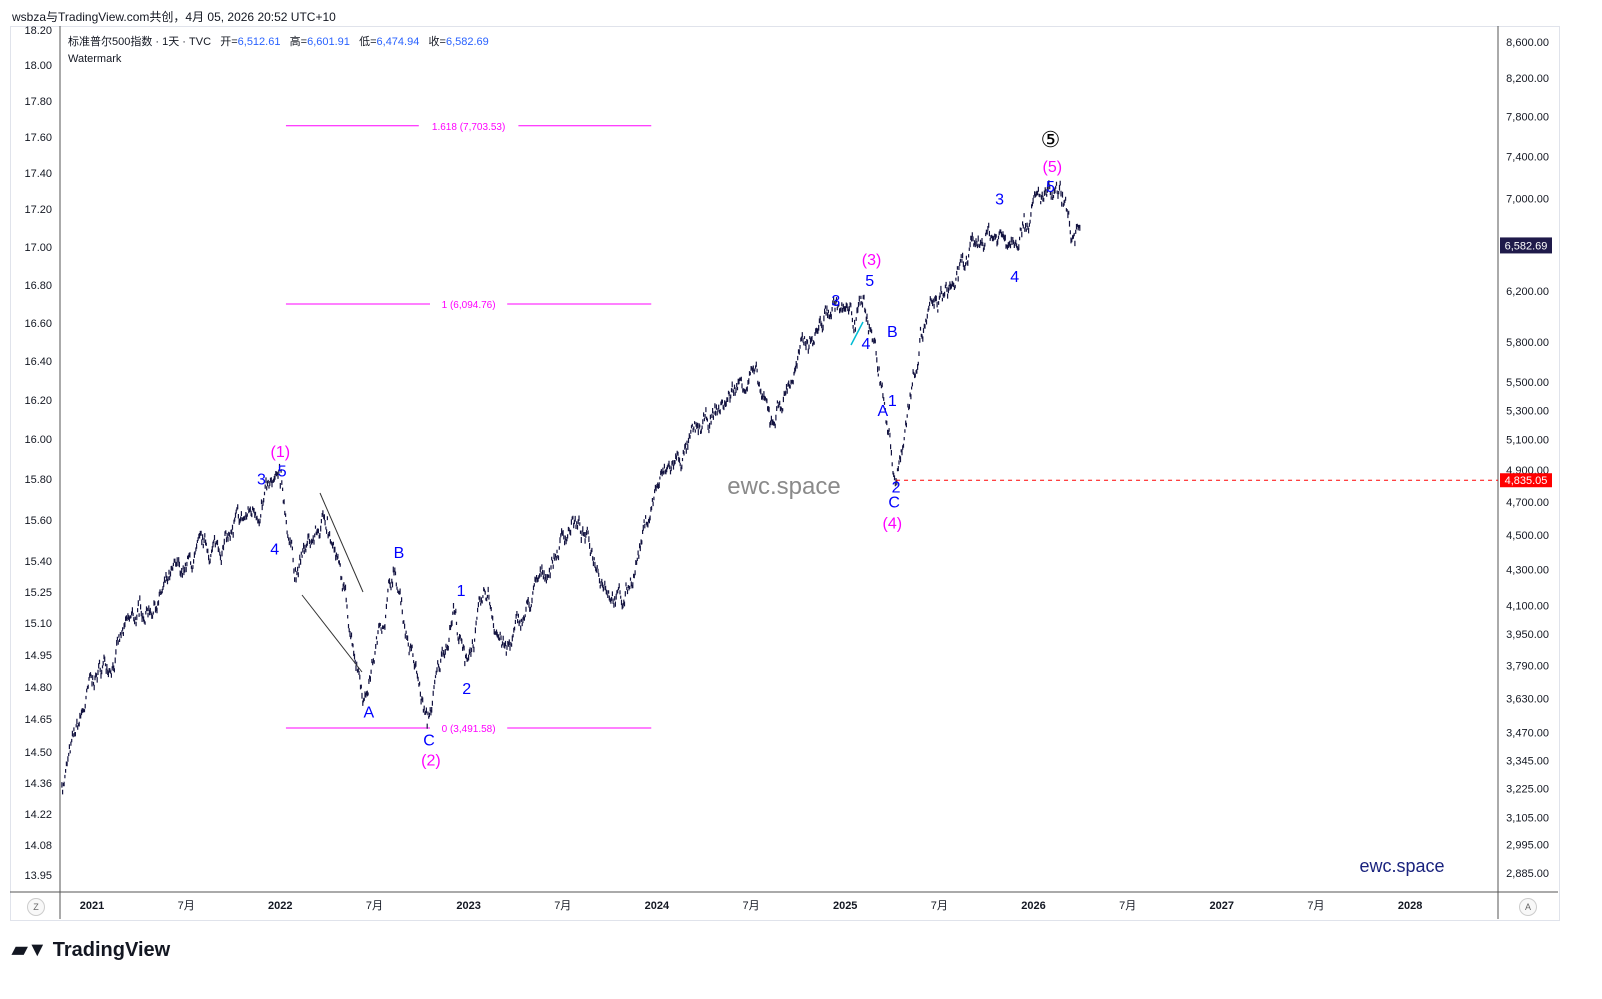 This screenshot has width=1602, height=999. Describe the element at coordinates (368, 42) in the screenshot. I see `low-label: 低=` at that location.